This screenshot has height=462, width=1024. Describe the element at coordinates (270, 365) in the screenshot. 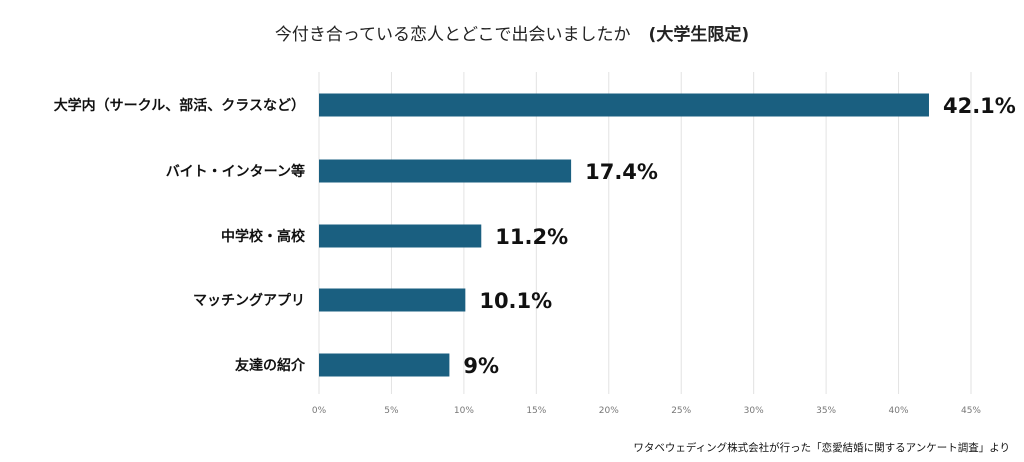

I see `category-label: 友達の紹介` at that location.